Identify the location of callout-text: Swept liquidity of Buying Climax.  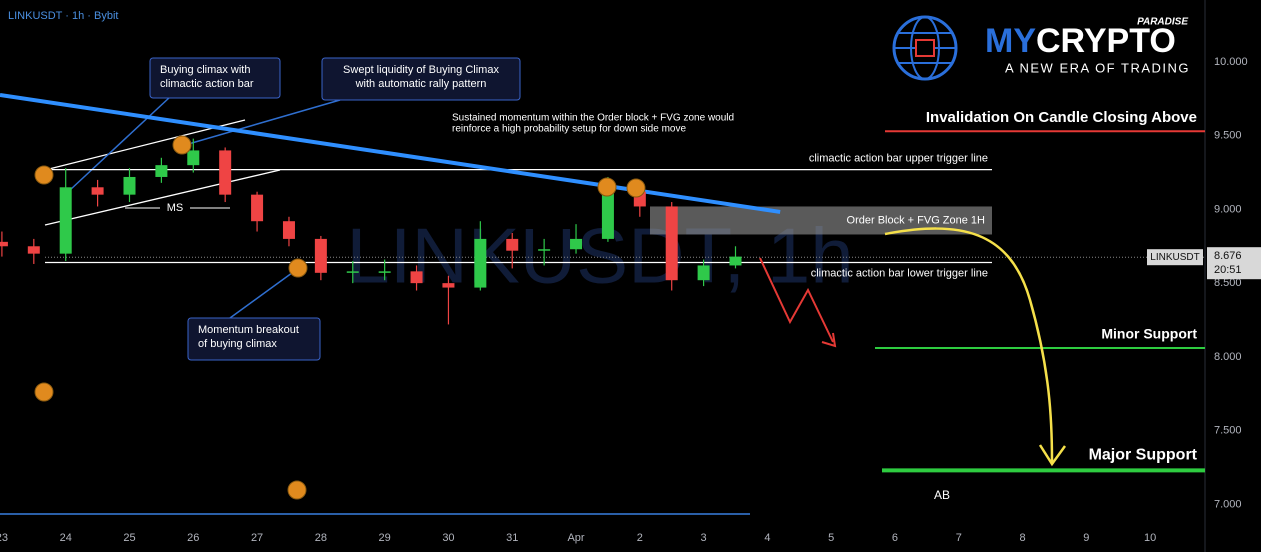
(421, 70).